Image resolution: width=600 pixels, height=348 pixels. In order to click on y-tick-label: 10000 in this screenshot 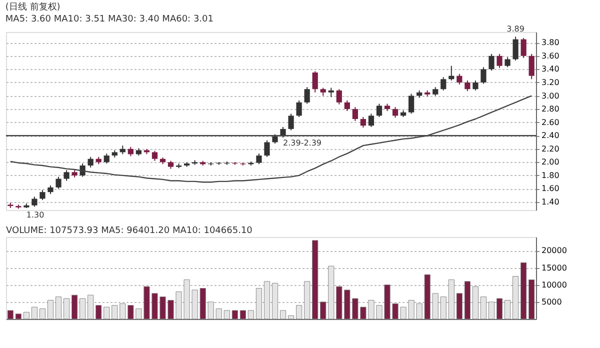, I will do `click(554, 285)`.